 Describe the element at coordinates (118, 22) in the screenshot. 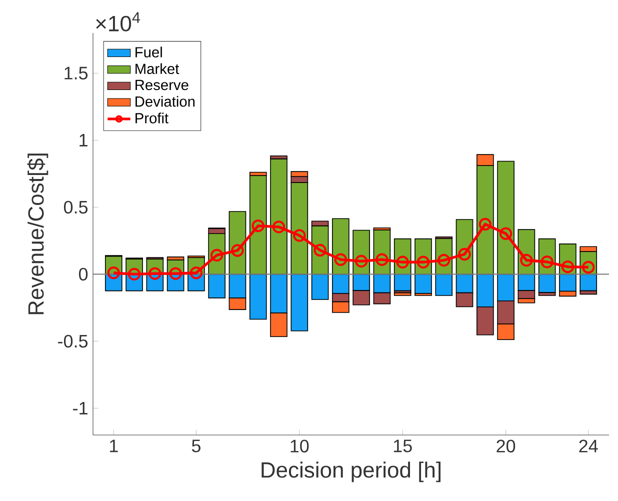

I see `text: ×10$^{4}$` at that location.